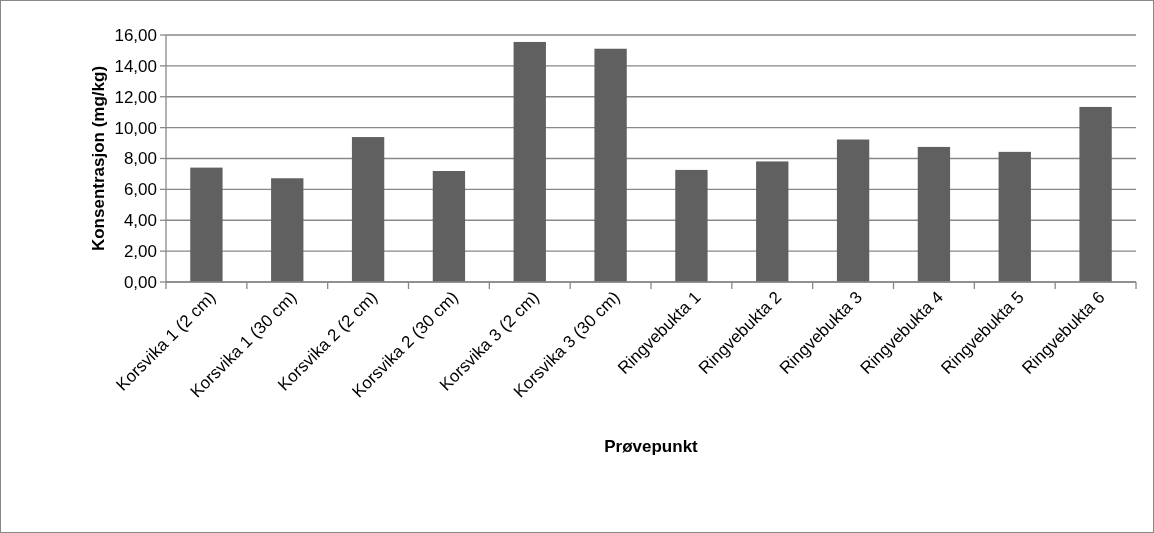  Describe the element at coordinates (135, 66) in the screenshot. I see `y-tick-label: 14,00` at that location.